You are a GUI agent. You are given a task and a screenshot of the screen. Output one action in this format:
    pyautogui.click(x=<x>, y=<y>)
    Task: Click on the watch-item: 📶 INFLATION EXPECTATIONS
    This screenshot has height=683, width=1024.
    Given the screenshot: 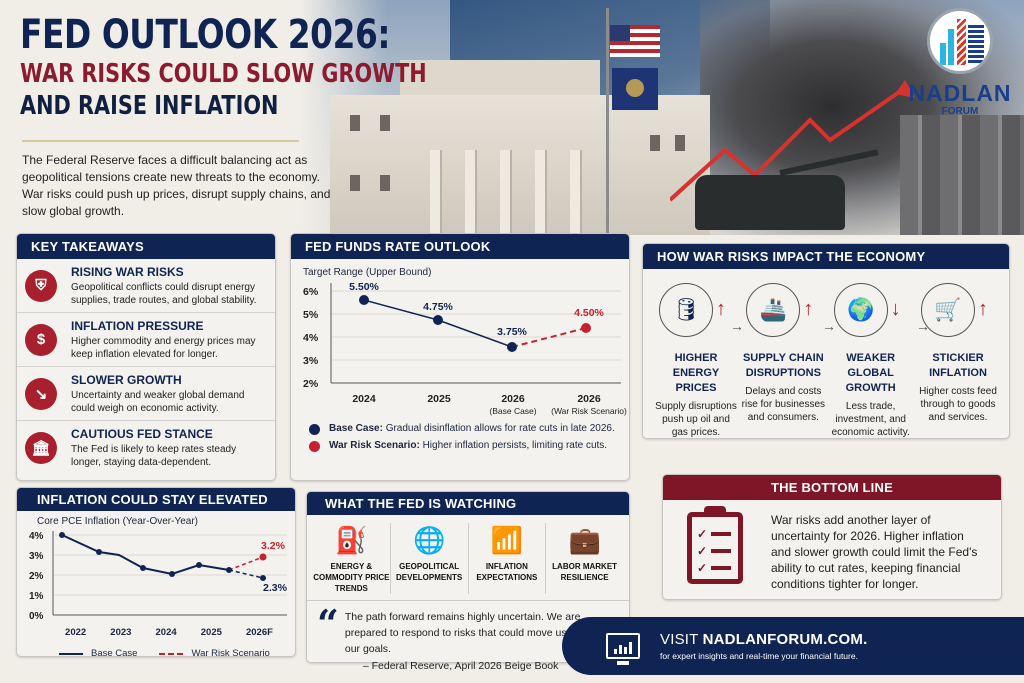 What is the action you would take?
    pyautogui.click(x=508, y=558)
    